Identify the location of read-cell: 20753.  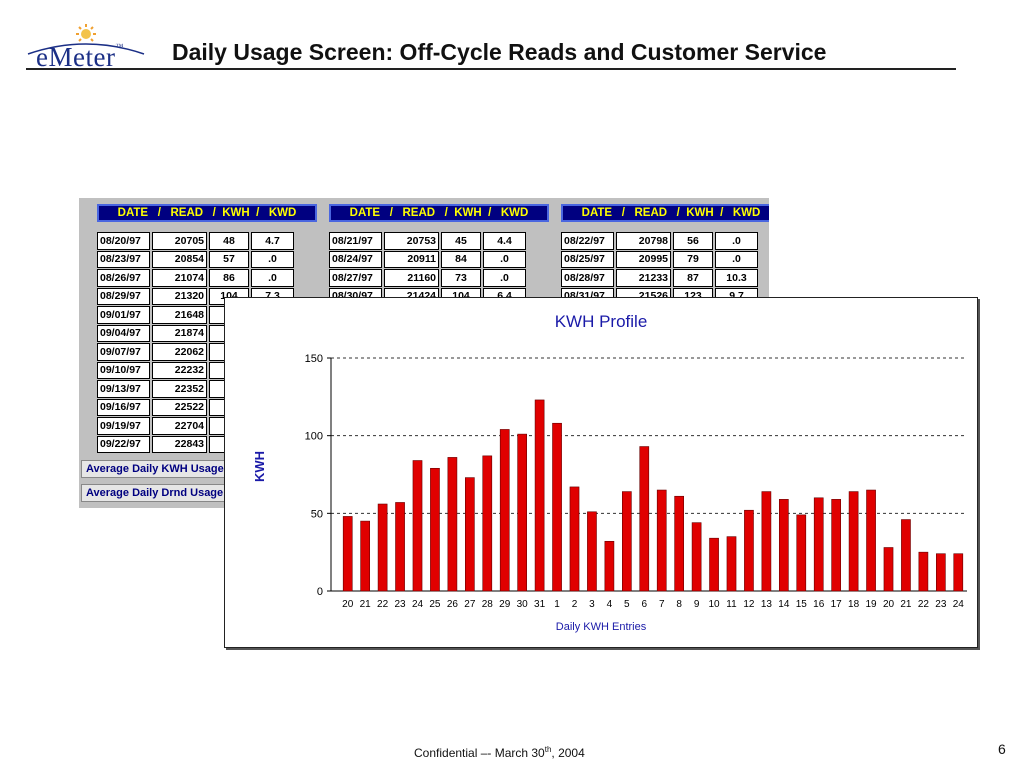
(411, 241).